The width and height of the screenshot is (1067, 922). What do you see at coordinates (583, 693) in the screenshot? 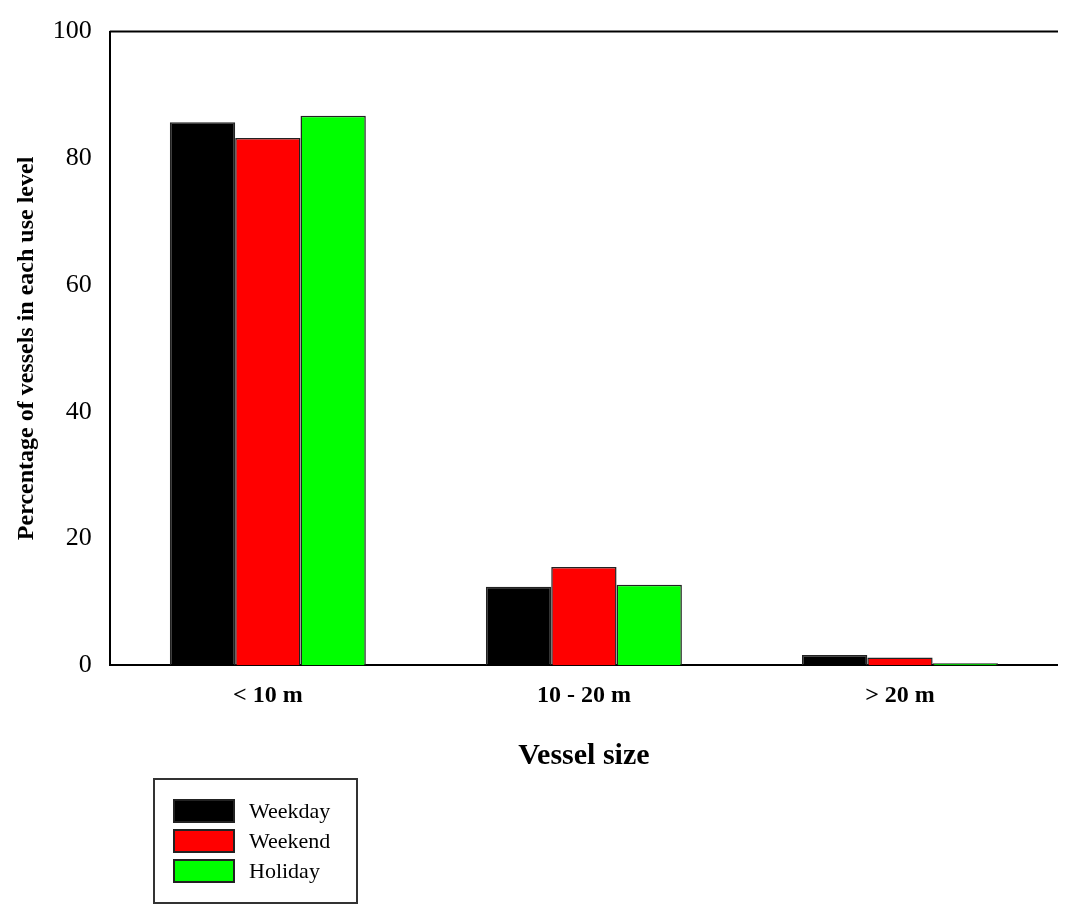
I see `x-tick-label: 10 - 20 m` at bounding box center [583, 693].